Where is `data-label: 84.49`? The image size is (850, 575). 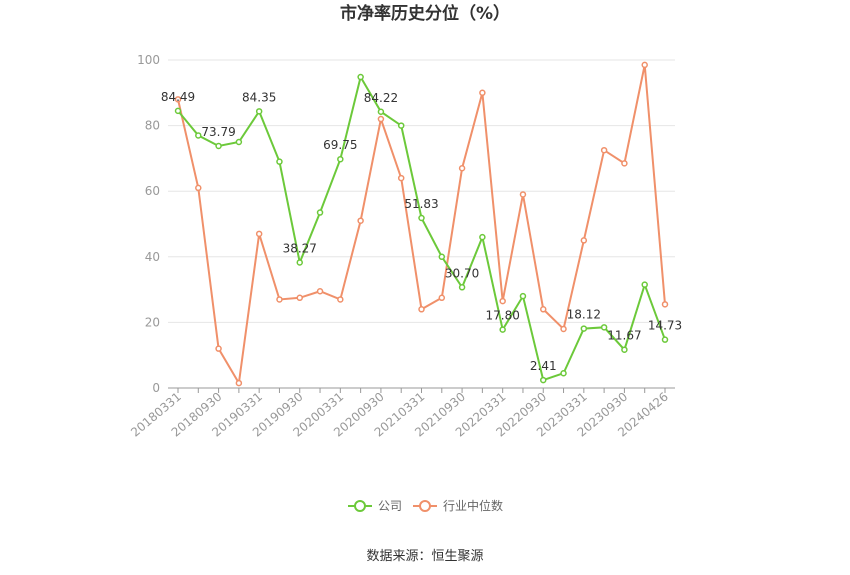
data-label: 84.49 is located at coordinates (178, 97).